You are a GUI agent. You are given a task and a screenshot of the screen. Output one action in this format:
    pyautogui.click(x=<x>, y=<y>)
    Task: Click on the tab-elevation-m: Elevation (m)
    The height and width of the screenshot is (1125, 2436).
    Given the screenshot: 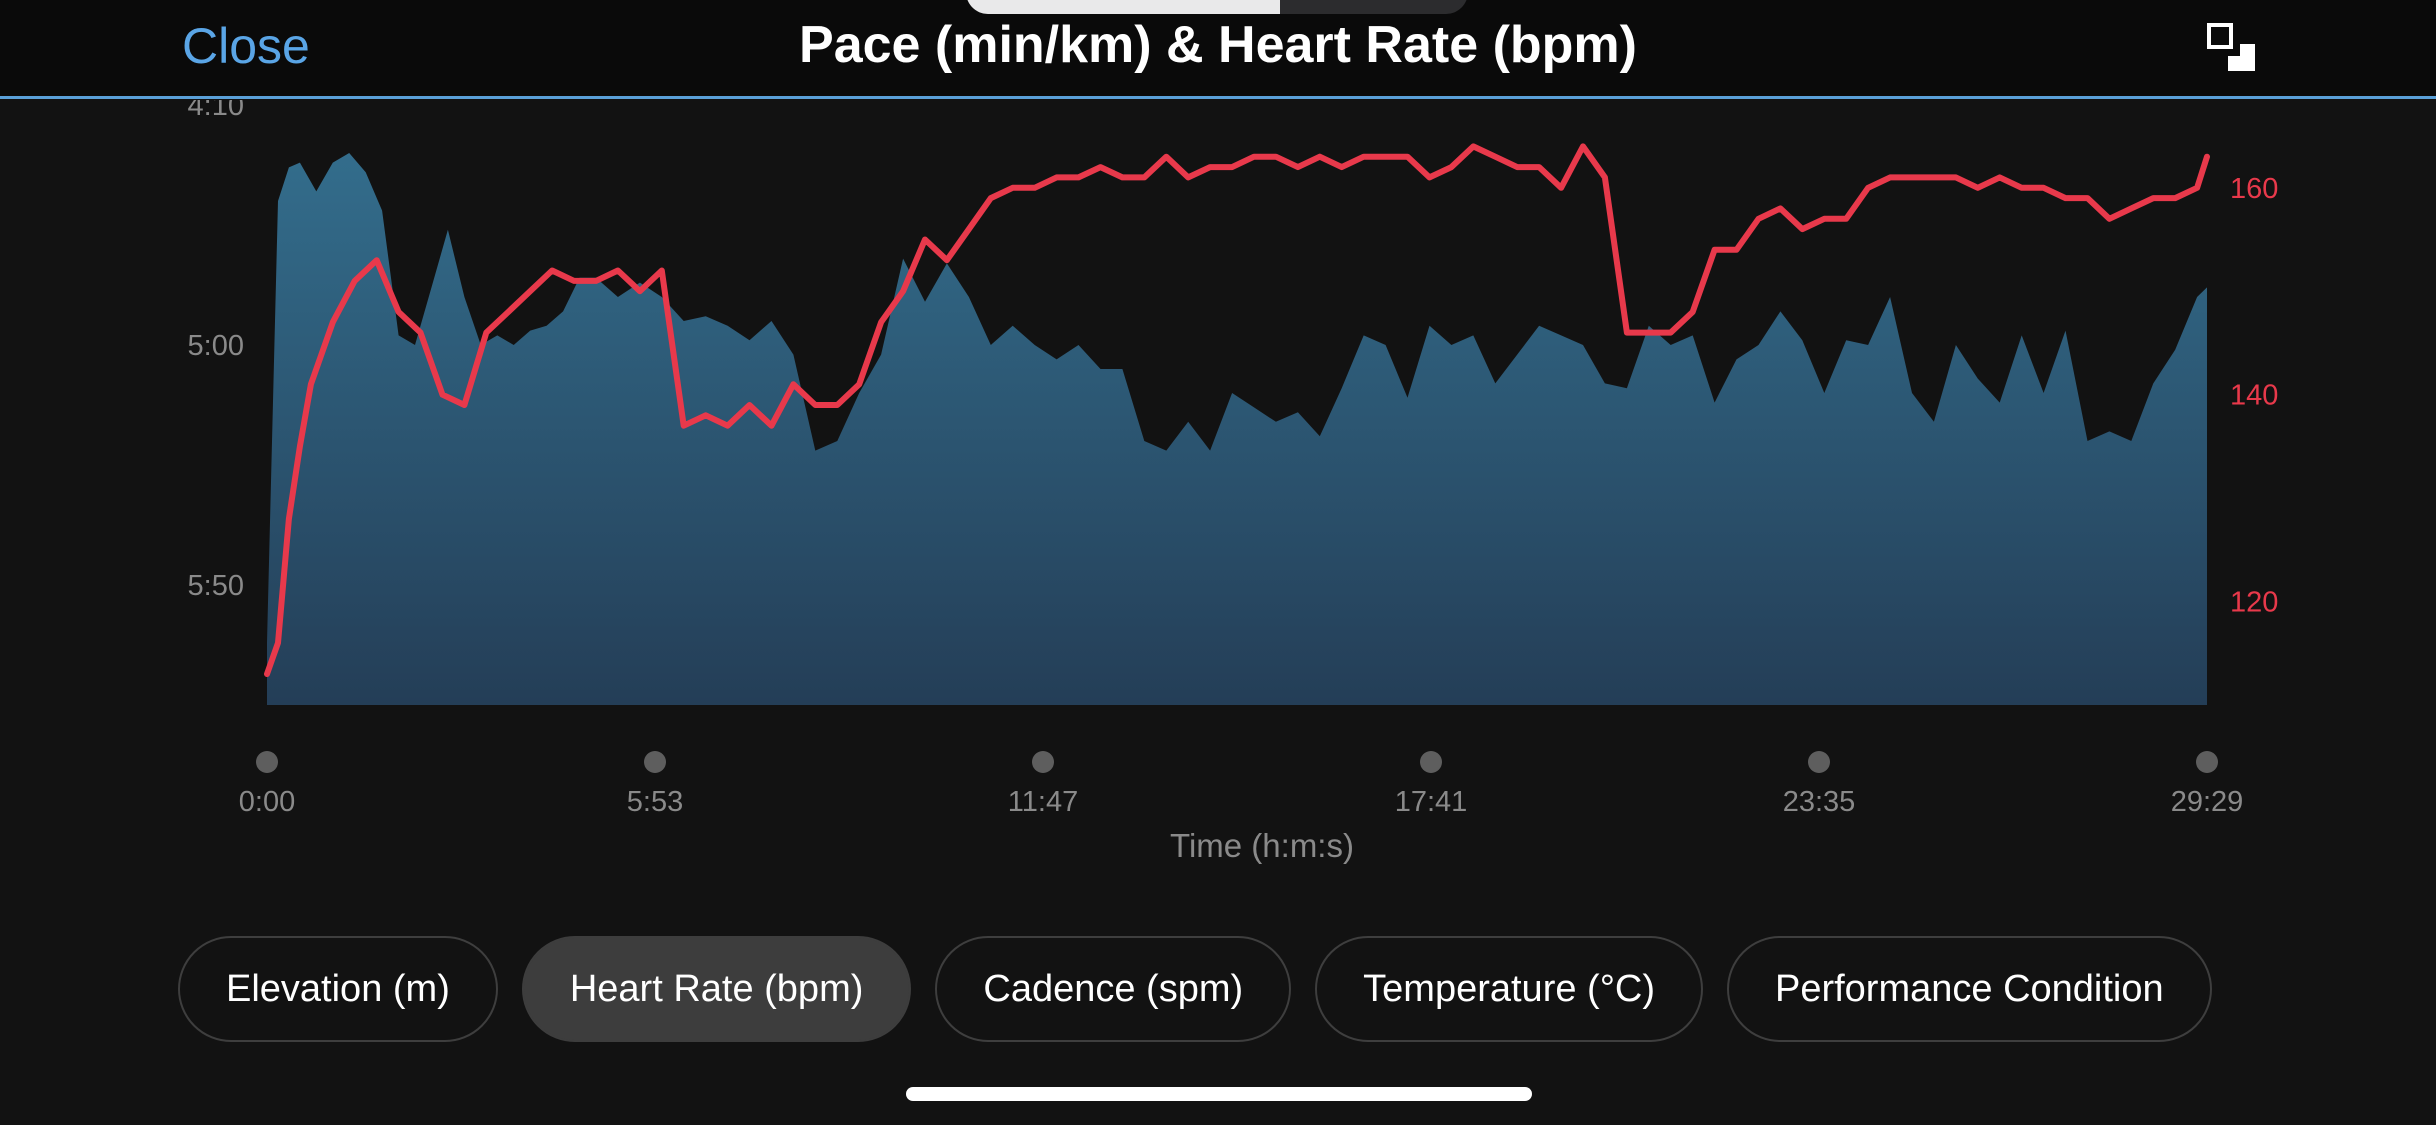 What is the action you would take?
    pyautogui.click(x=338, y=989)
    